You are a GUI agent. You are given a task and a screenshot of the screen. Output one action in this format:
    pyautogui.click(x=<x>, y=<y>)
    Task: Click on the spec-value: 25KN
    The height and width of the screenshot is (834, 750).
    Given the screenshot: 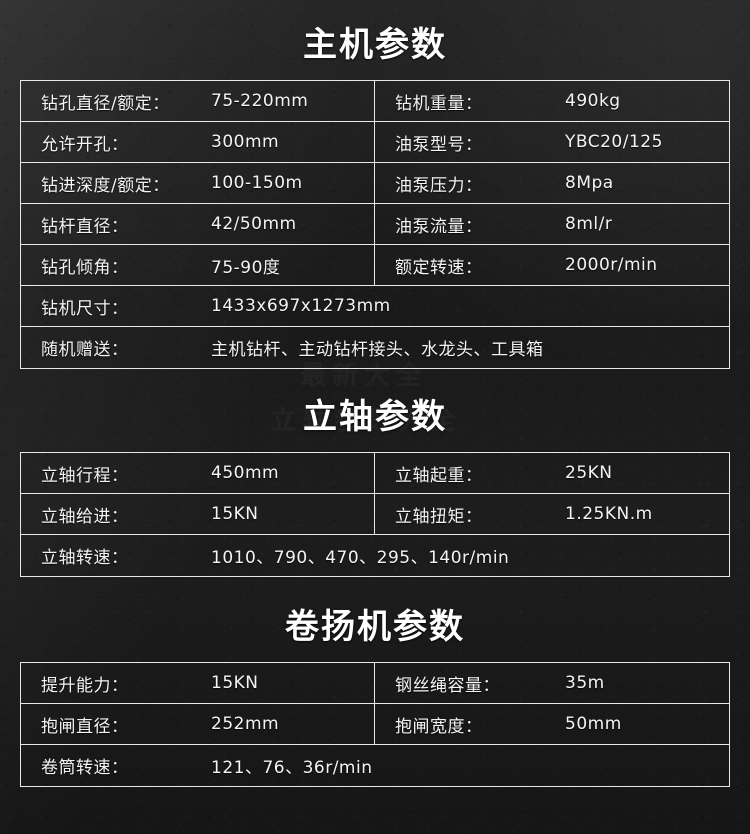 What is the action you would take?
    pyautogui.click(x=589, y=473)
    